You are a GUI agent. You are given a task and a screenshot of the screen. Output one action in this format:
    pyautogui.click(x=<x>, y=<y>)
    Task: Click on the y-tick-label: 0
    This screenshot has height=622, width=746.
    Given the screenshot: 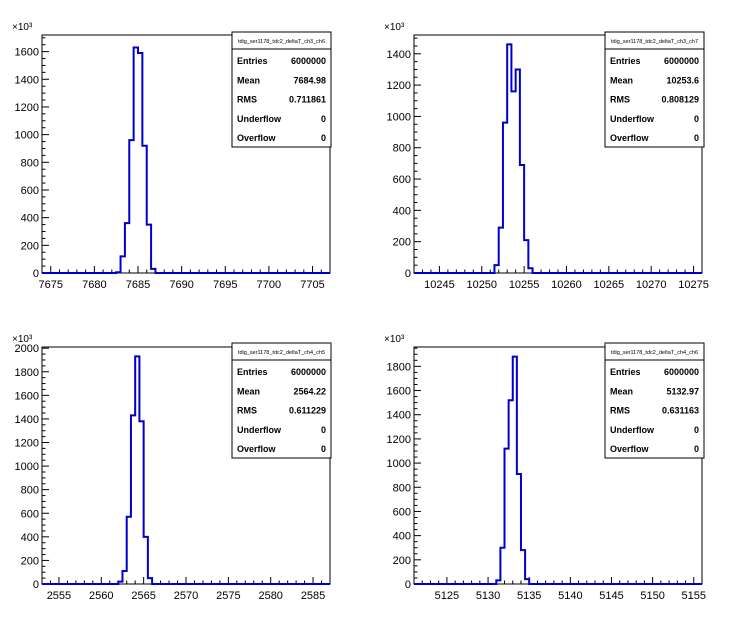 What is the action you would take?
    pyautogui.click(x=36, y=585)
    